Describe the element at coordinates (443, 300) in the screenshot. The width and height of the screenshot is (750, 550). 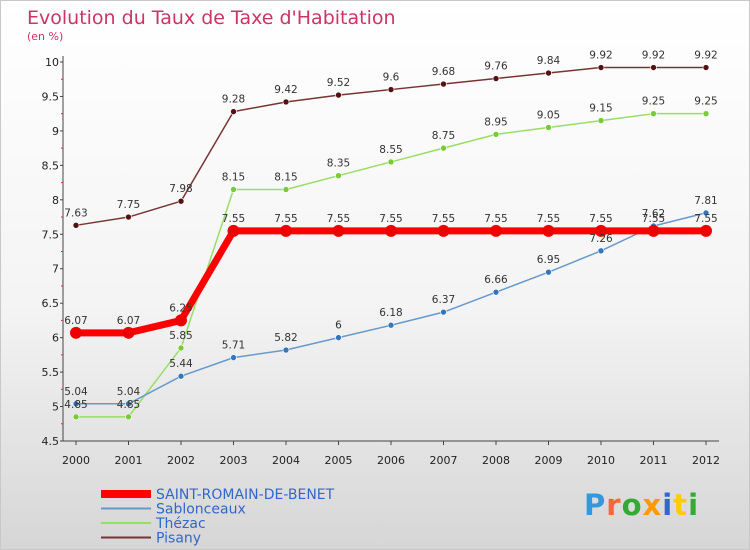
I see `data-label: 6.37` at that location.